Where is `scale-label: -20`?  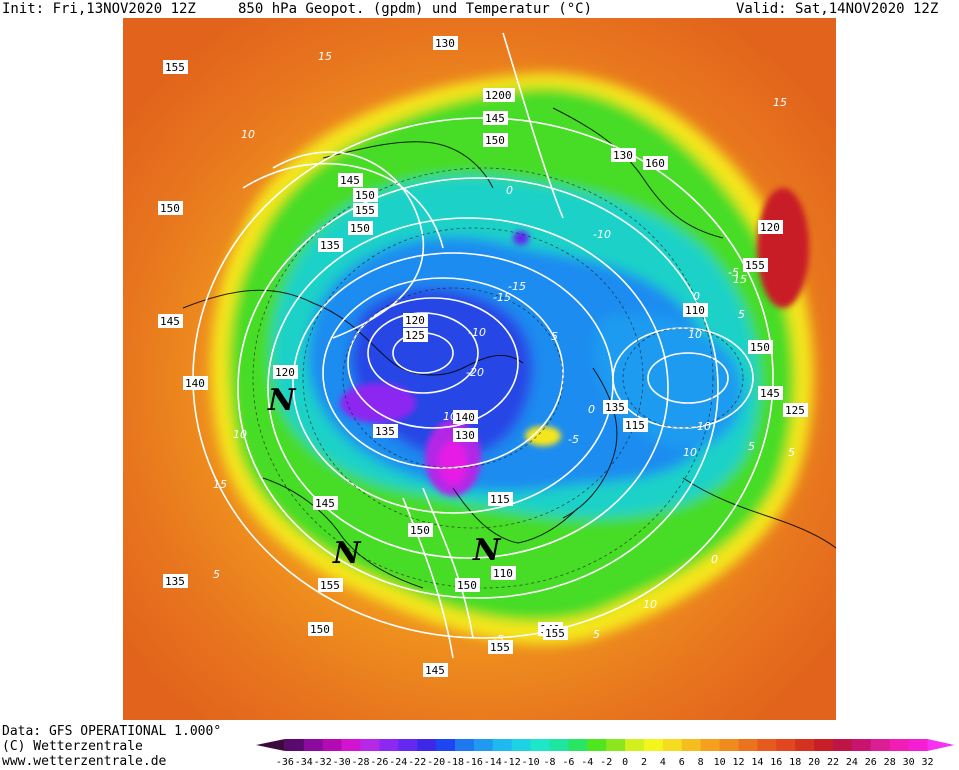
scale-label: -20 is located at coordinates (436, 762).